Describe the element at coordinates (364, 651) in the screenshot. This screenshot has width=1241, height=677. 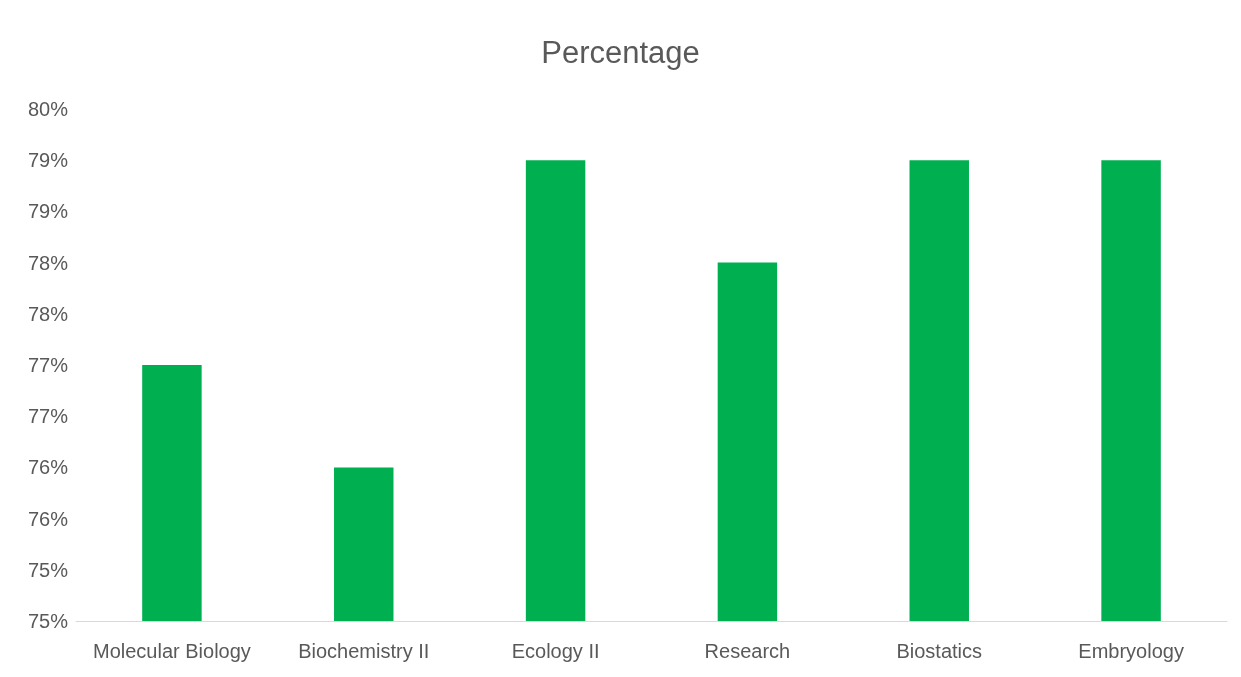
I see `x-tick-label: Biochemistry II` at that location.